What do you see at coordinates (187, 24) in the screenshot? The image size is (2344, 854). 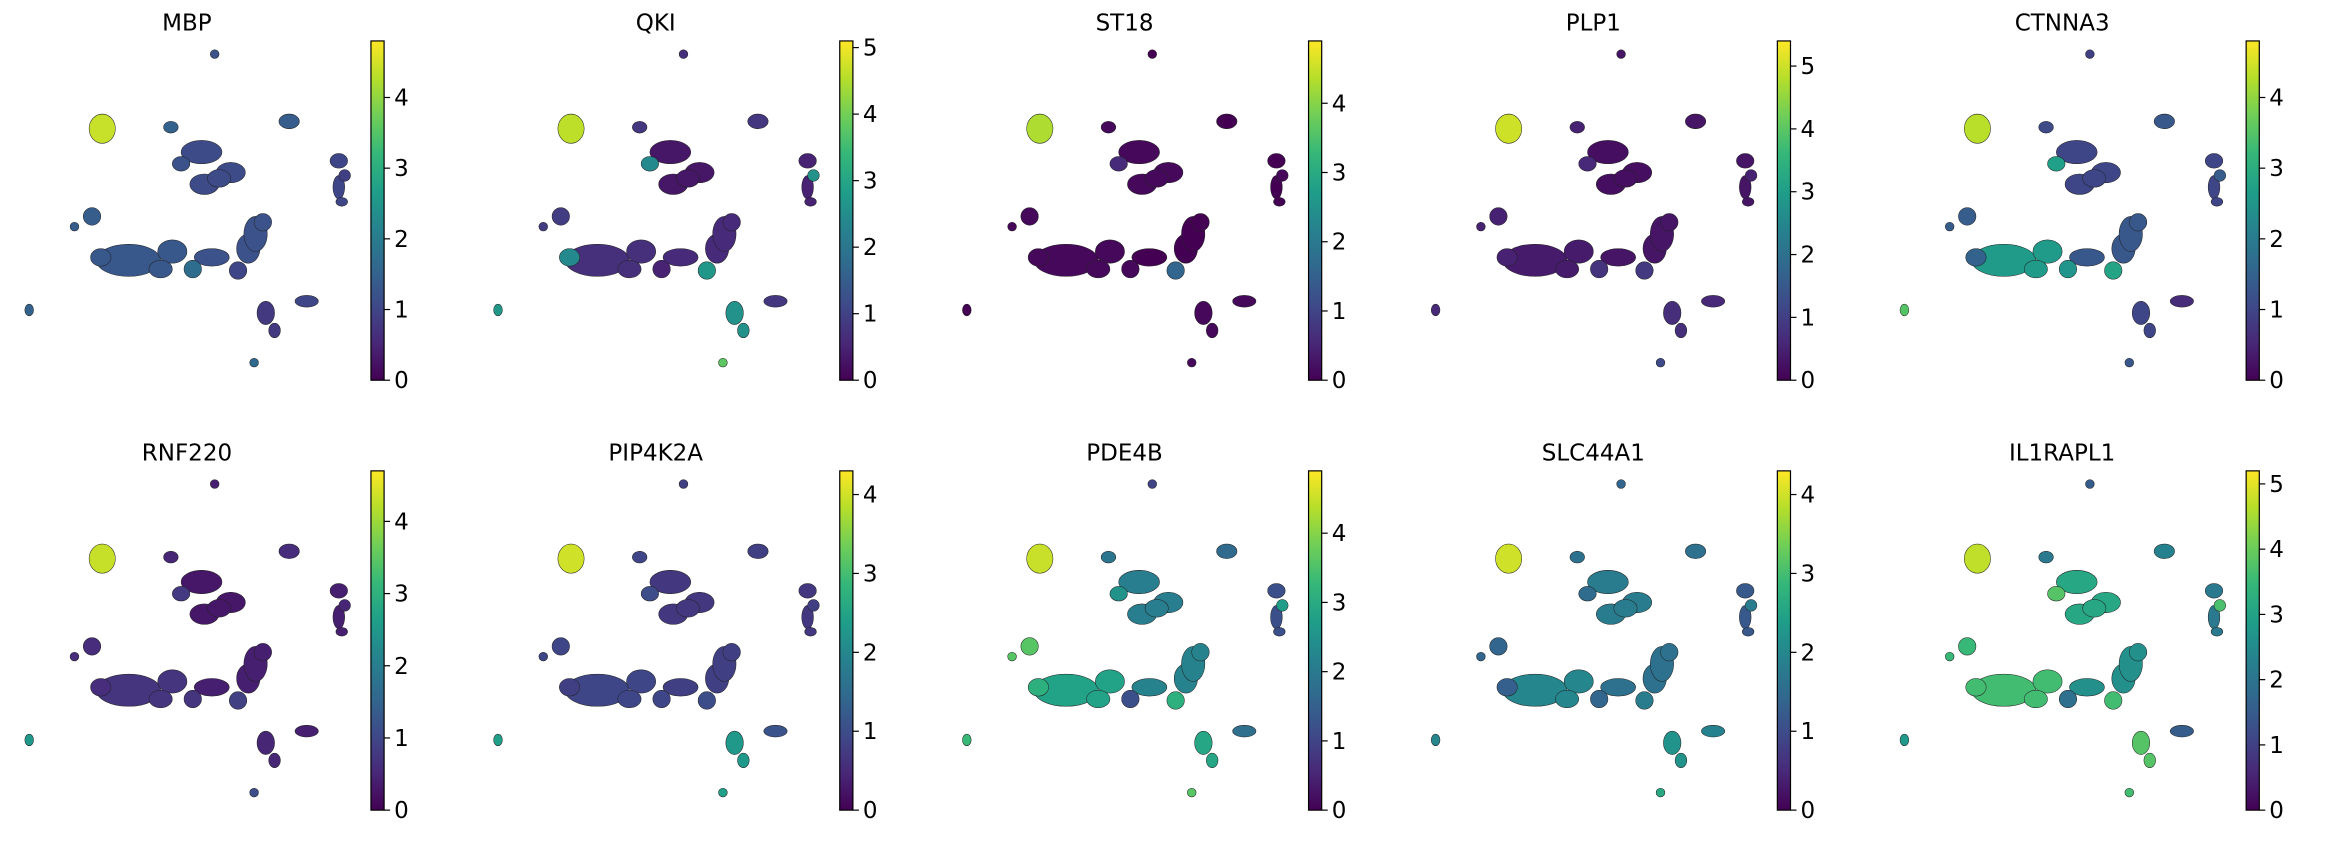 I see `panel-title: MBP` at bounding box center [187, 24].